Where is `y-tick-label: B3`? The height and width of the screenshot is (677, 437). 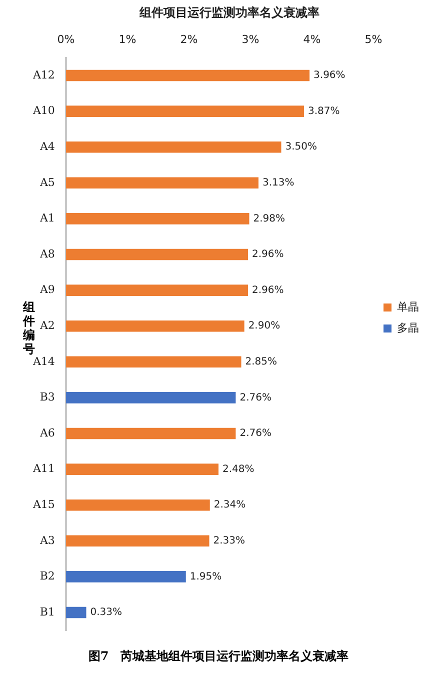 y-tick-label: B3 is located at coordinates (47, 397).